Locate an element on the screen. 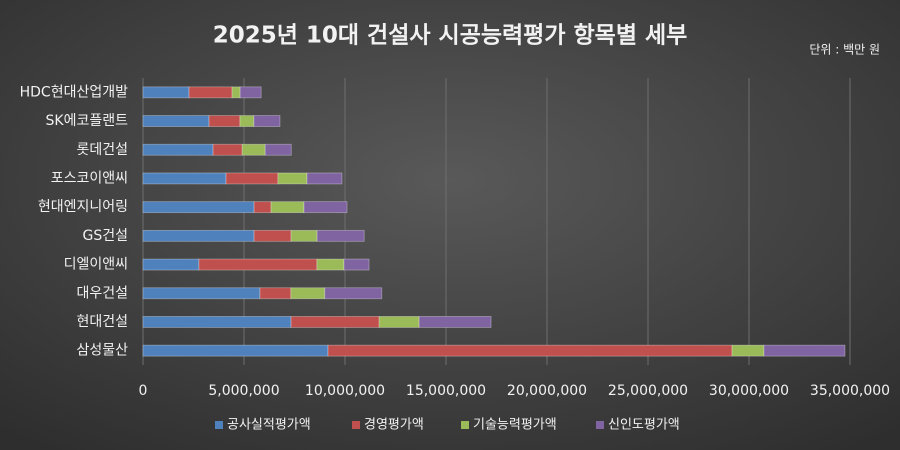 The height and width of the screenshot is (450, 900). legend-label: 신인도평가액 is located at coordinates (644, 425).